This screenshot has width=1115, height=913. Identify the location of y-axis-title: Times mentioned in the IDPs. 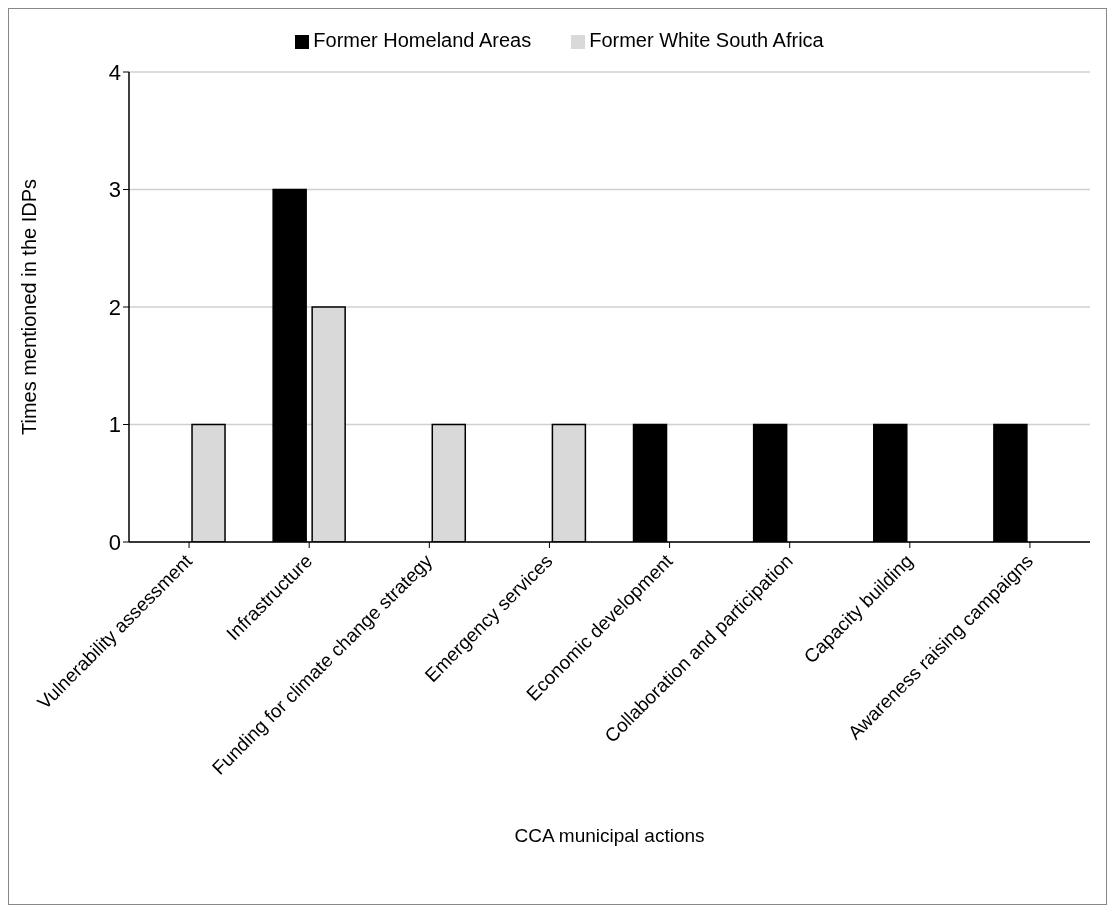
(29, 307).